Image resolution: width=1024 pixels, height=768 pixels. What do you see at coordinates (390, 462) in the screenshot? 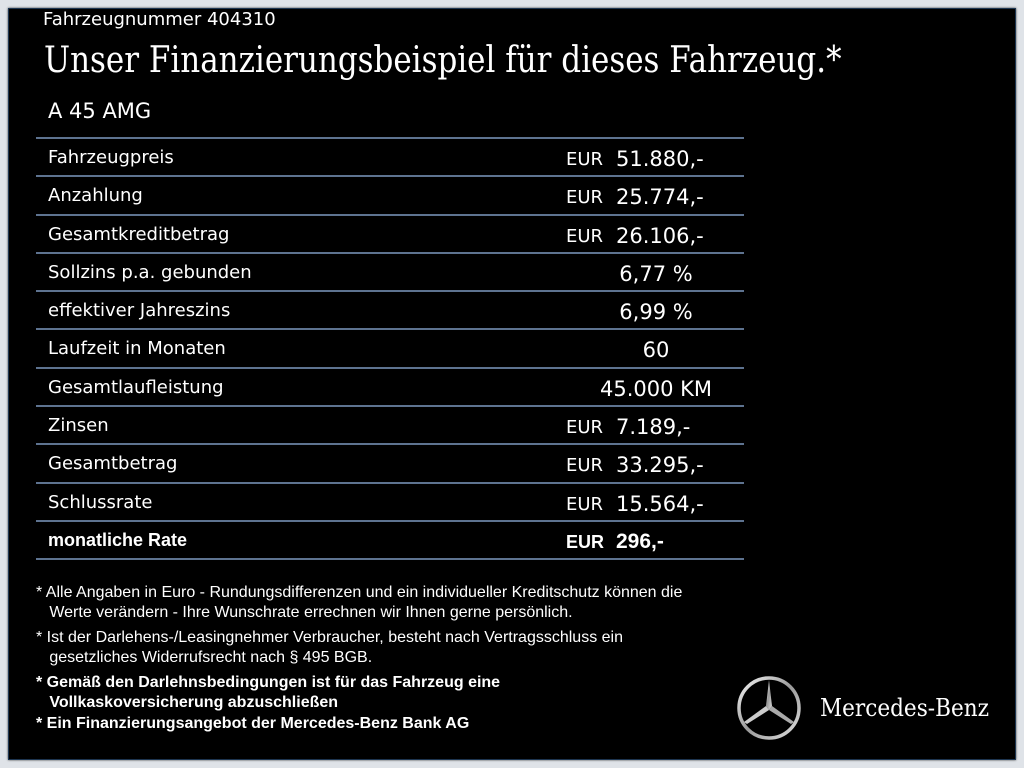
I see `table-row: Gesamtbetrag EUR 33.295,-` at bounding box center [390, 462].